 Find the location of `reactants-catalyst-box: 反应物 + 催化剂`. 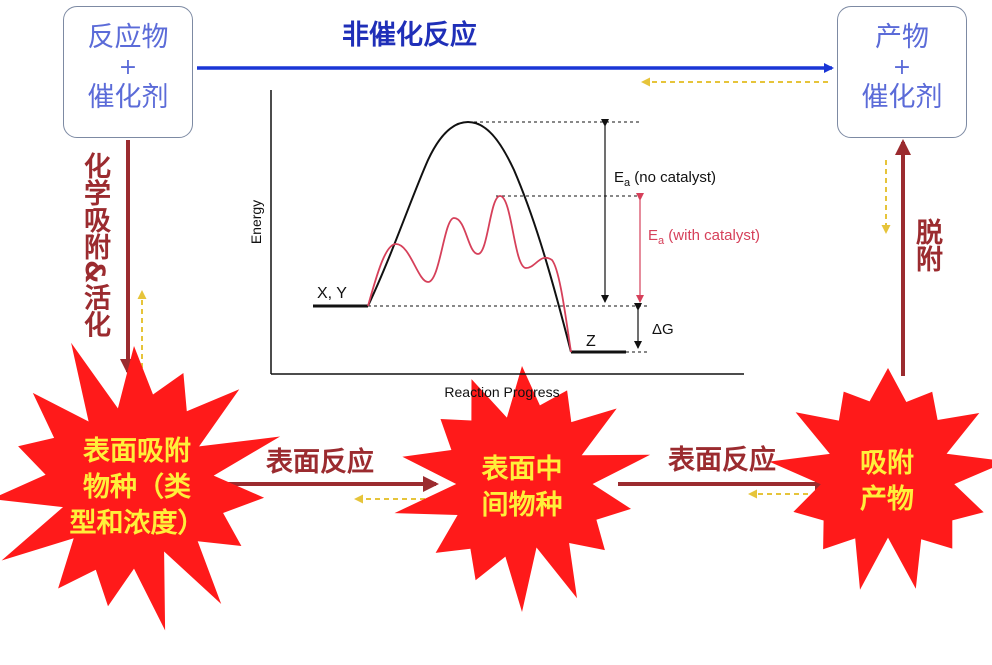

reactants-catalyst-box: 反应物 + 催化剂 is located at coordinates (128, 72).